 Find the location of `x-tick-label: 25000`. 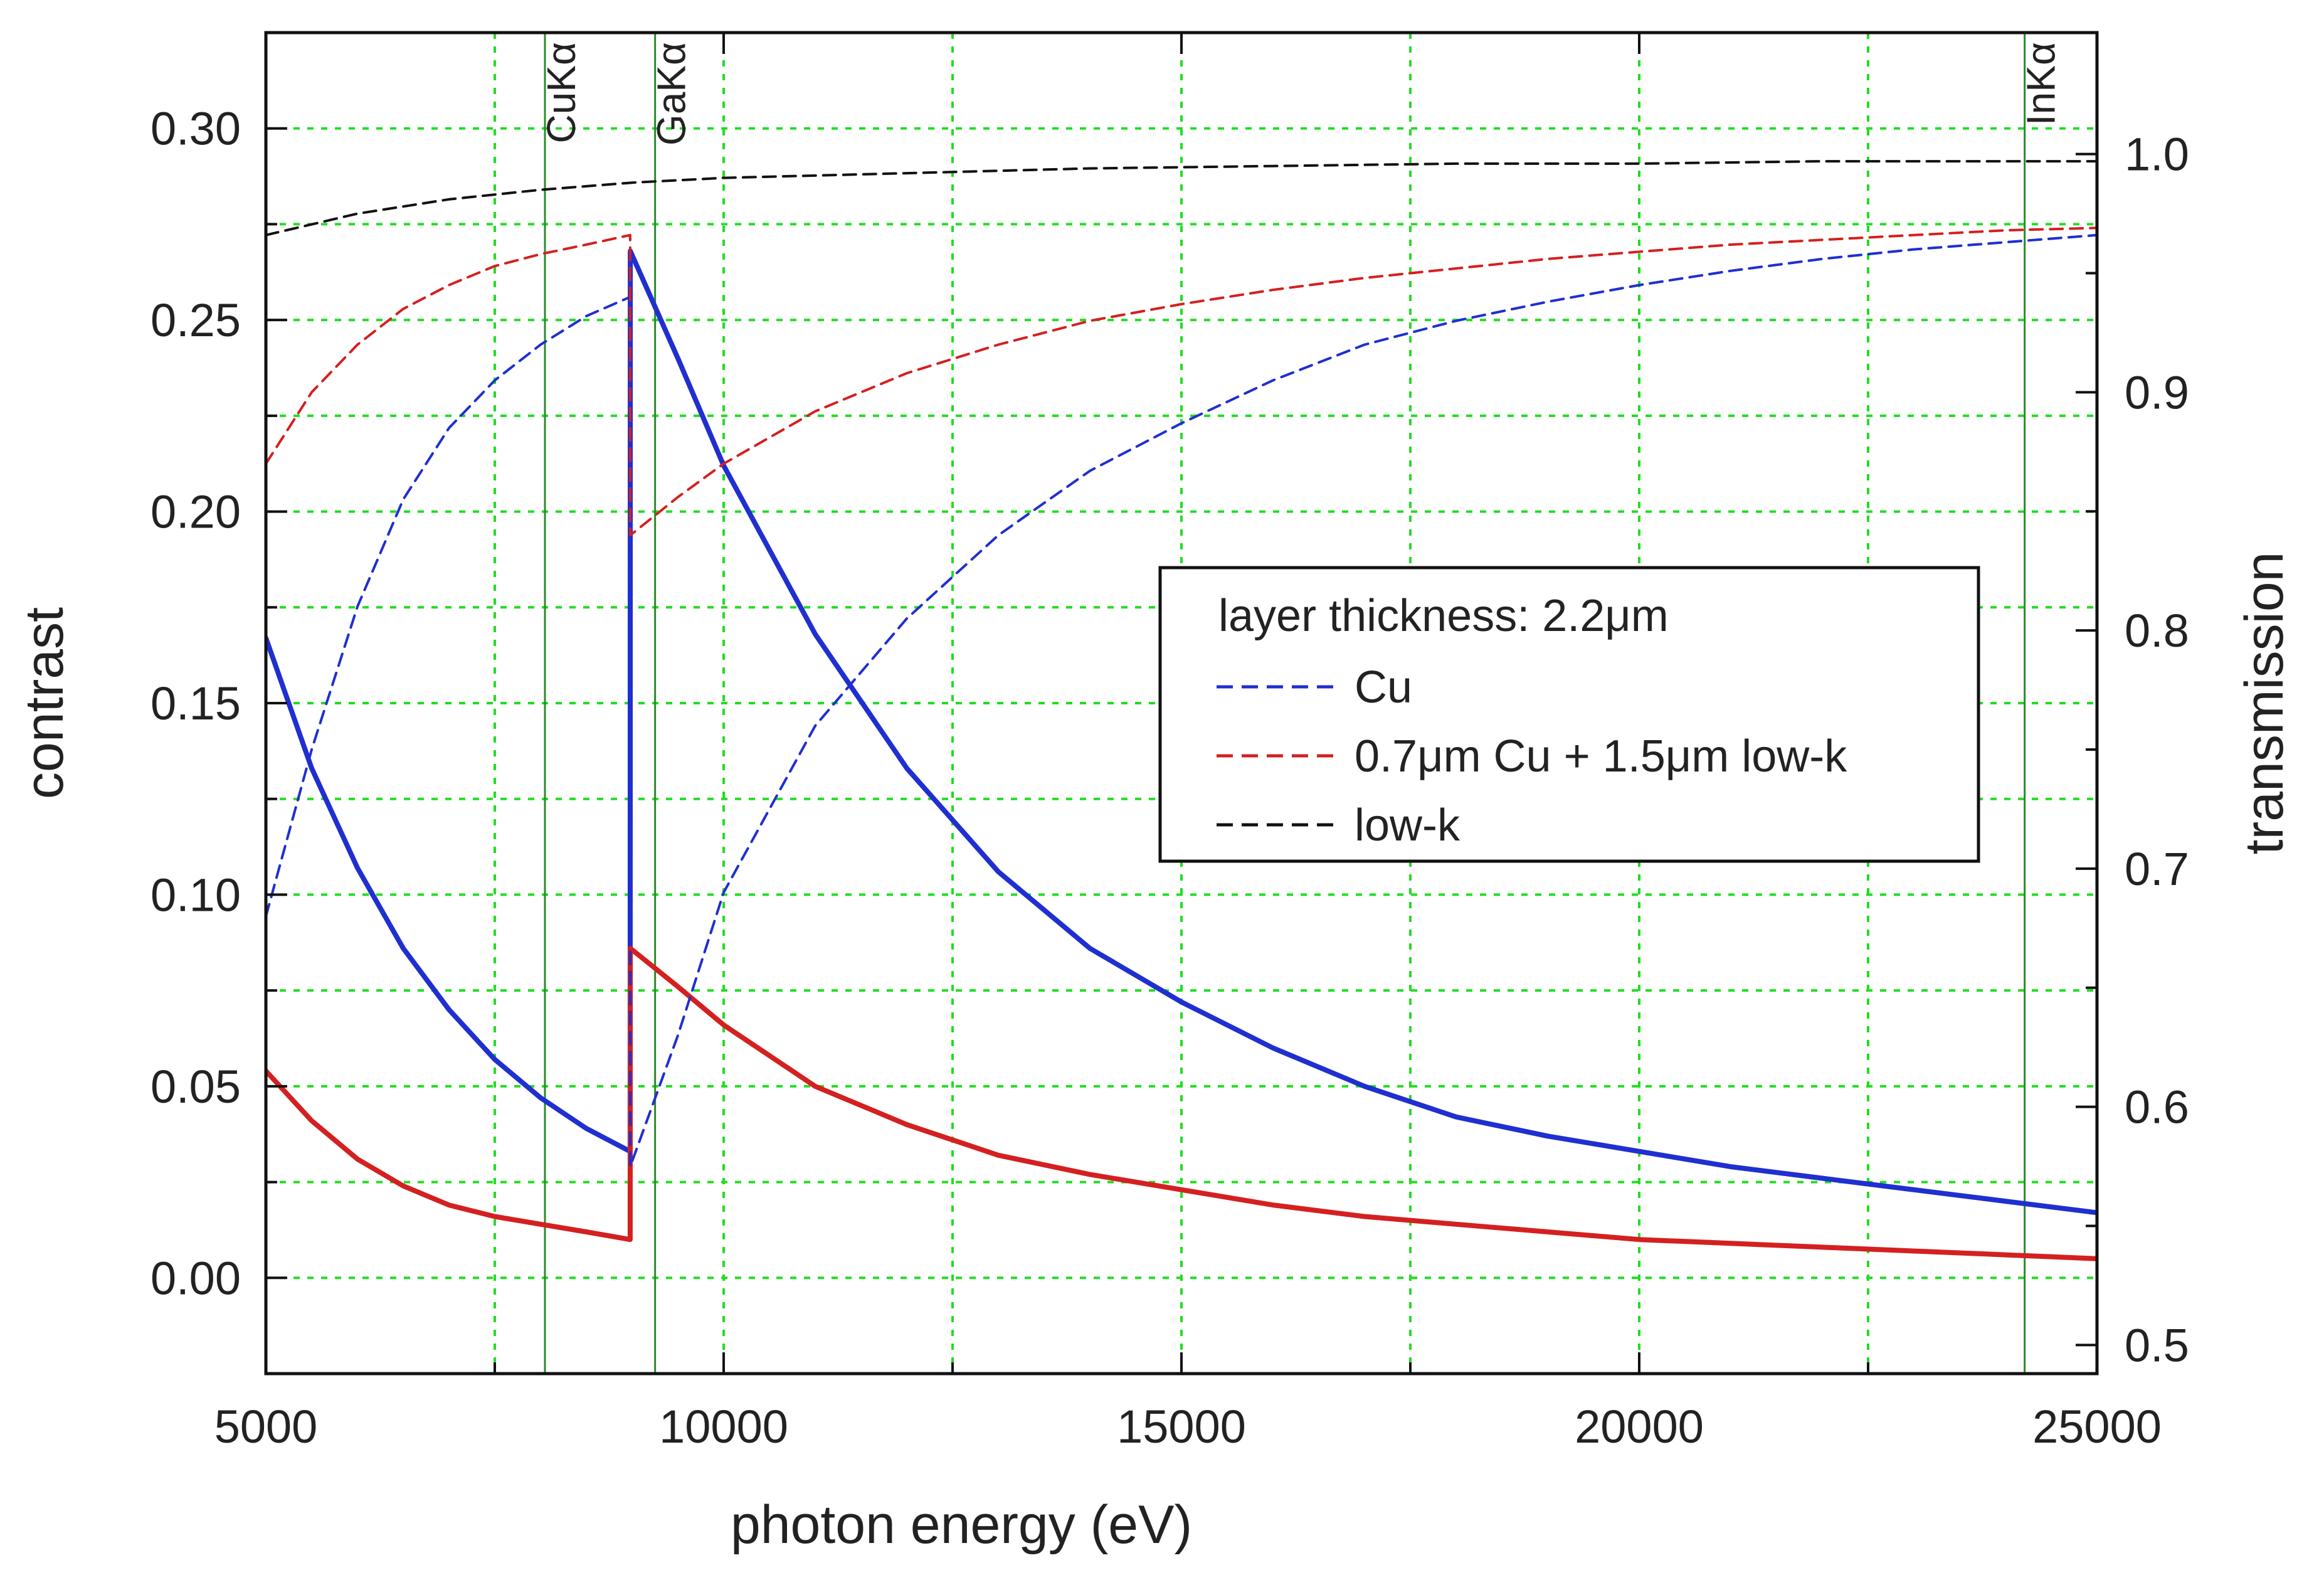

x-tick-label: 25000 is located at coordinates (2097, 1427).